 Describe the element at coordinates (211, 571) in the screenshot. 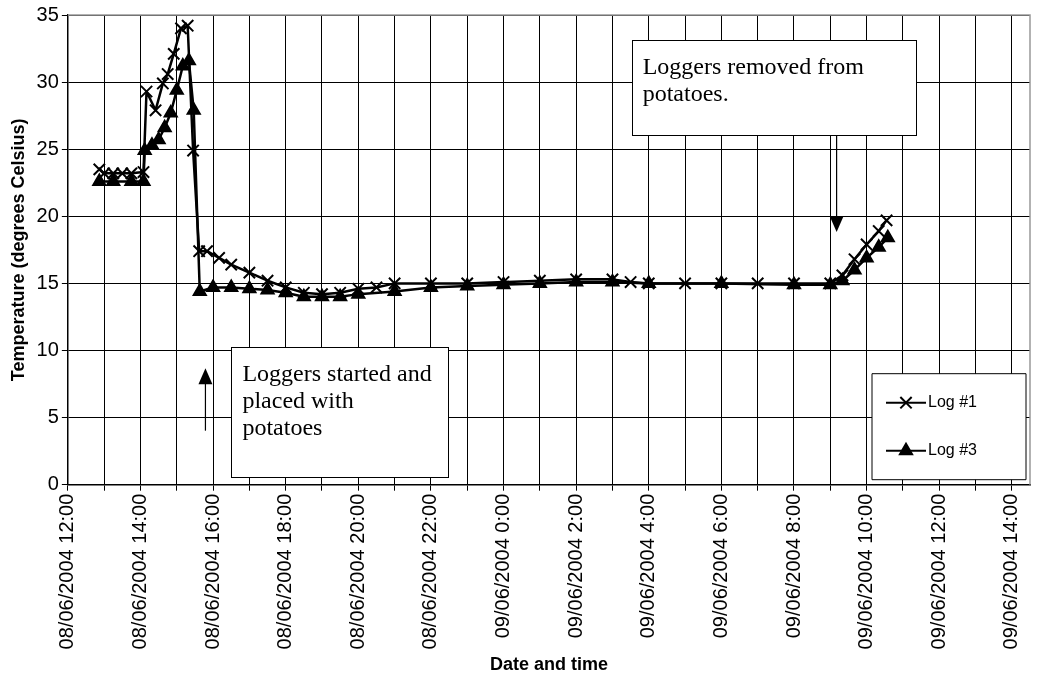

I see `x-tick-label: 08/06/2004 16:00` at that location.